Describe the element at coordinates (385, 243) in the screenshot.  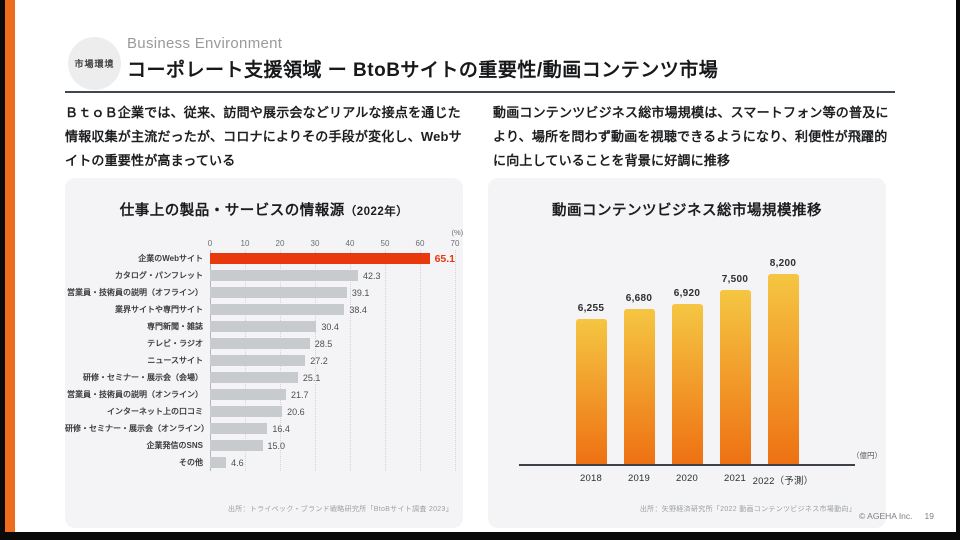
I see `x-axis-tick: 50` at that location.